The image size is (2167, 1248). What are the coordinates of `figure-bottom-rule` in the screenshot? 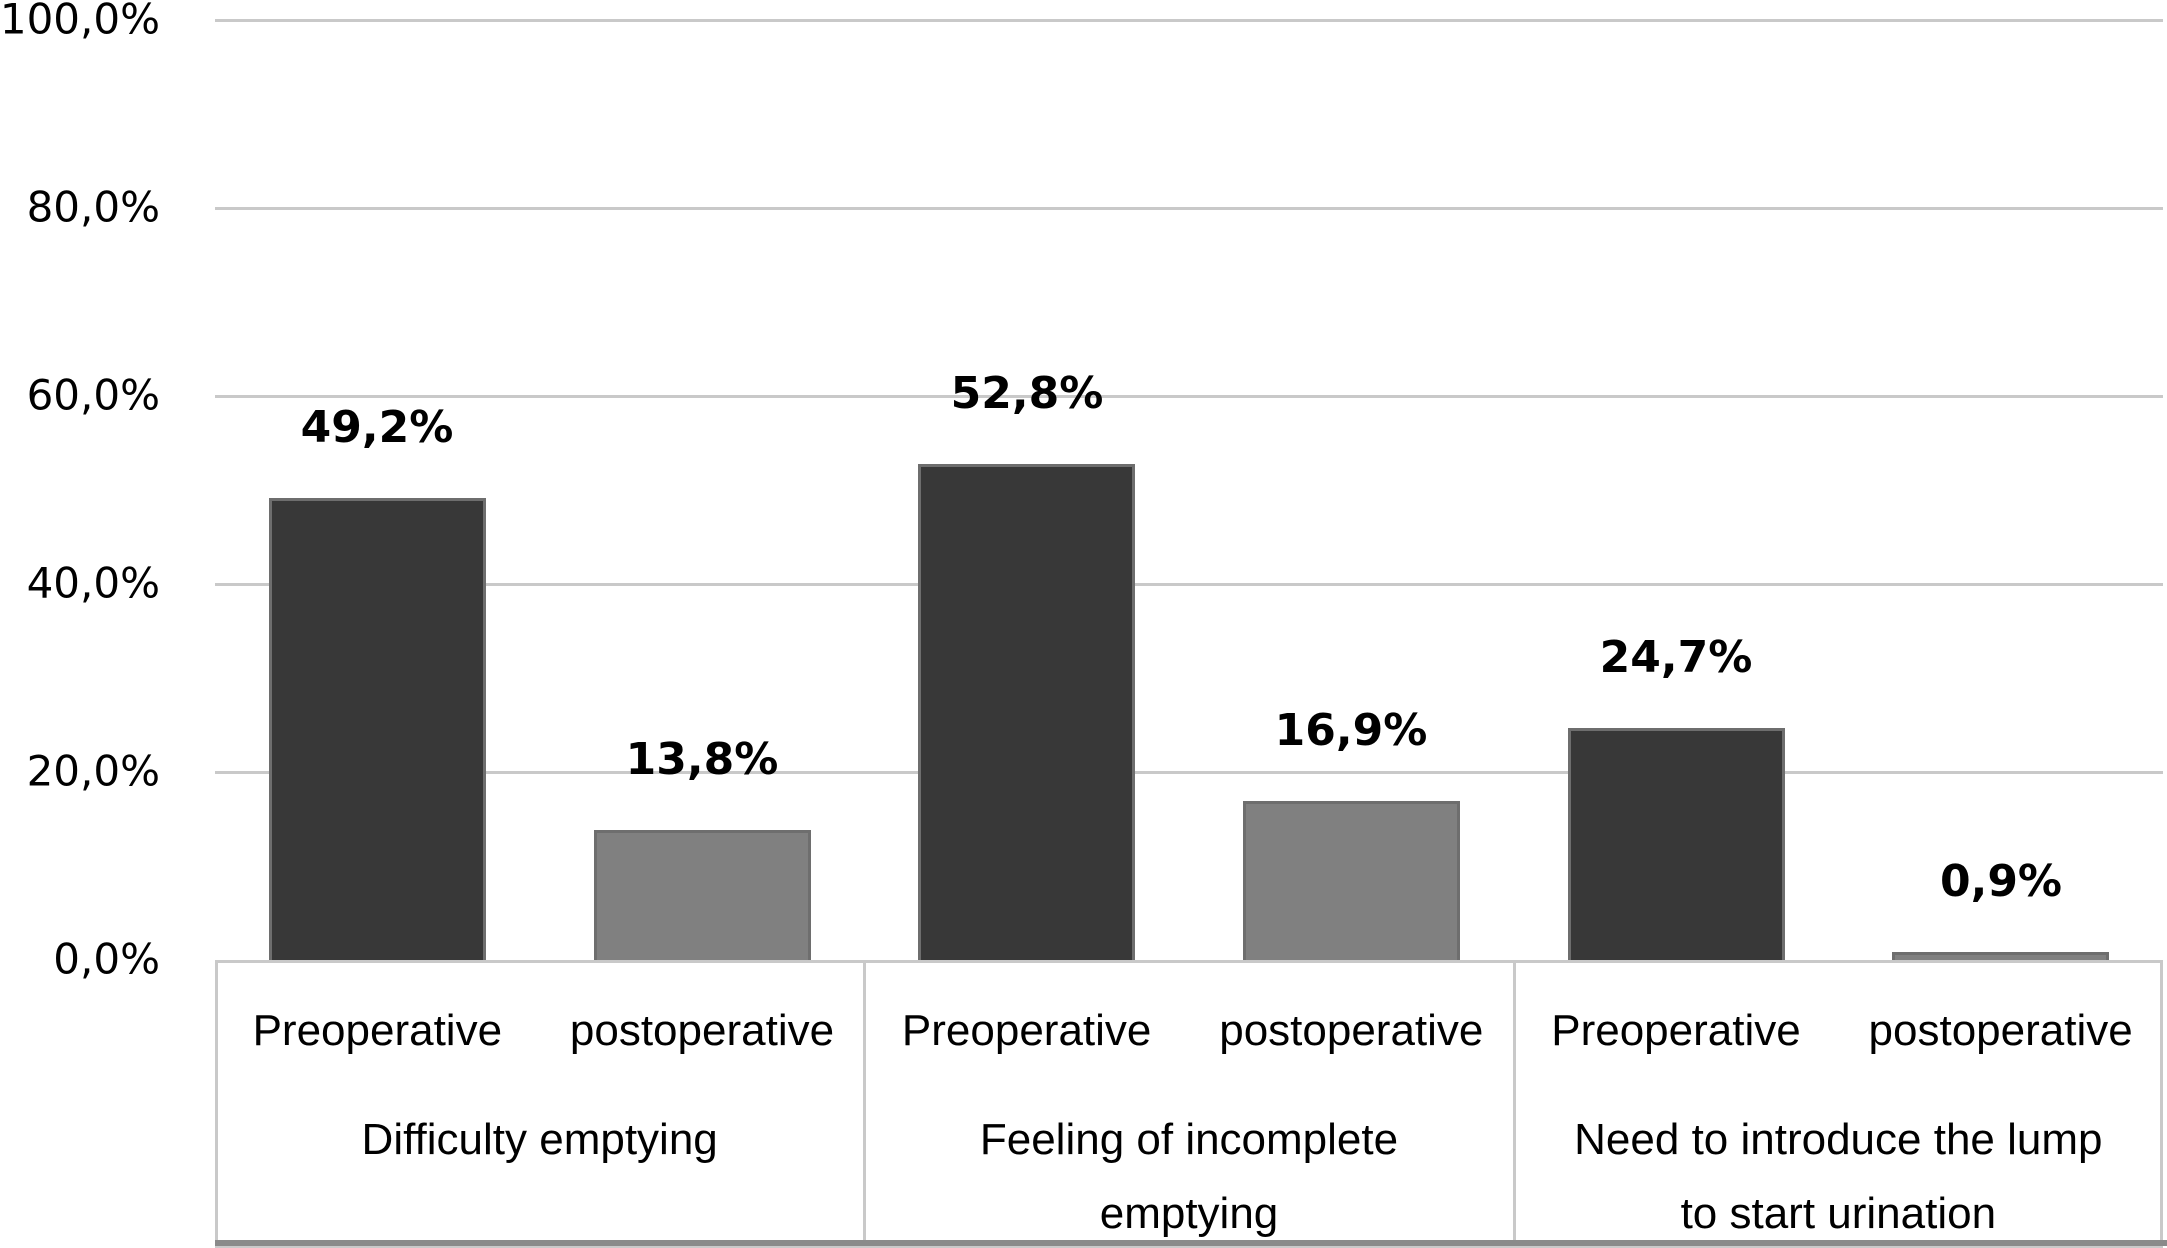 It's located at (1191, 1243).